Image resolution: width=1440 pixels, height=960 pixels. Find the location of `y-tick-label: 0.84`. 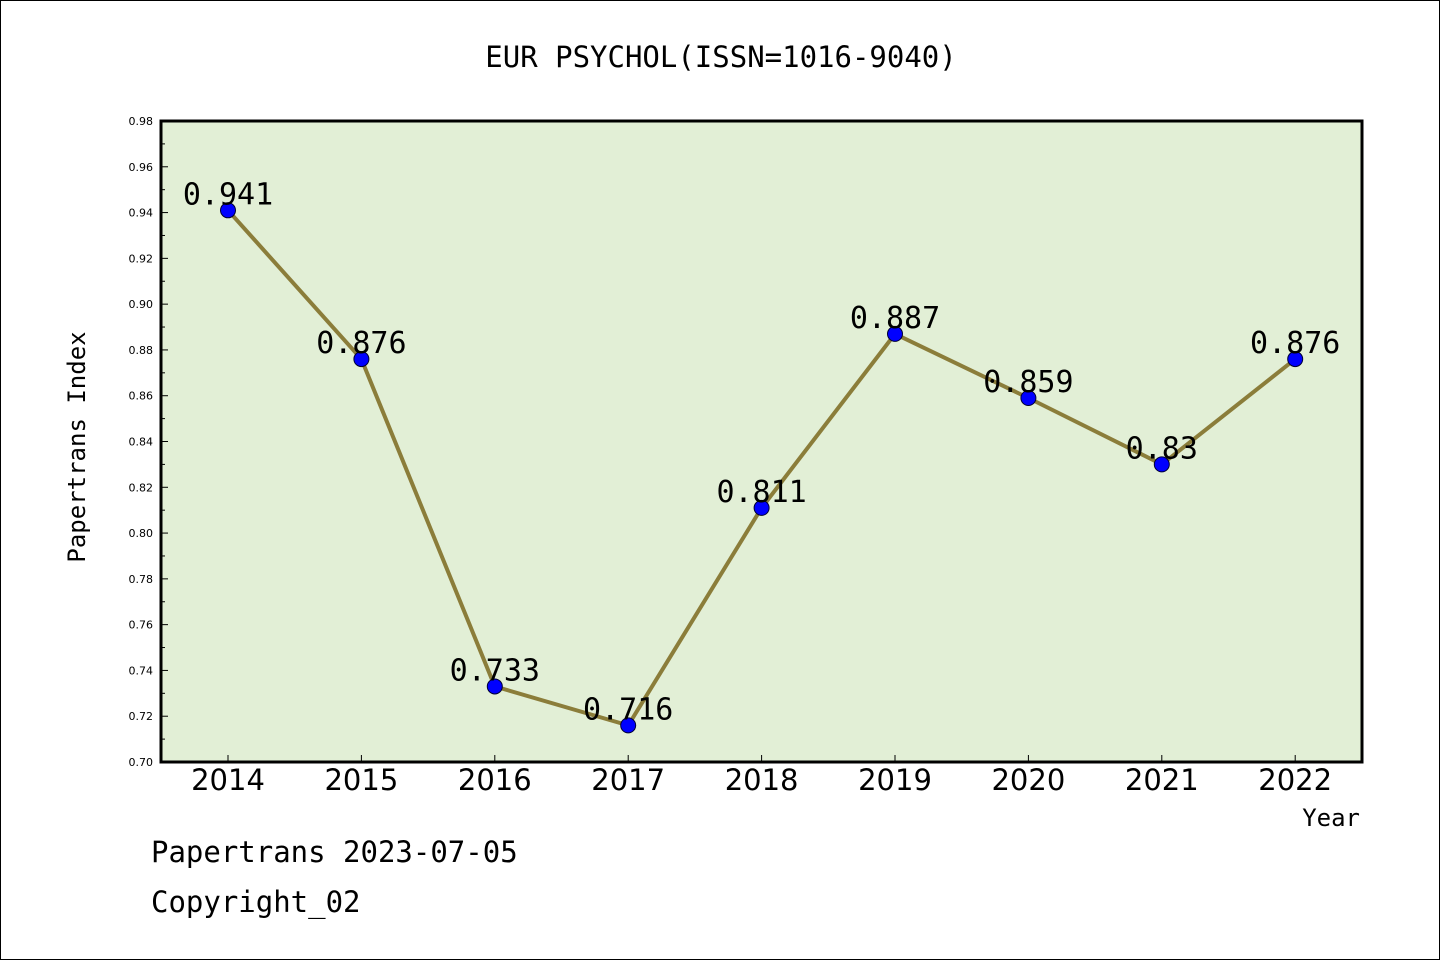

y-tick-label: 0.84 is located at coordinates (141, 442).